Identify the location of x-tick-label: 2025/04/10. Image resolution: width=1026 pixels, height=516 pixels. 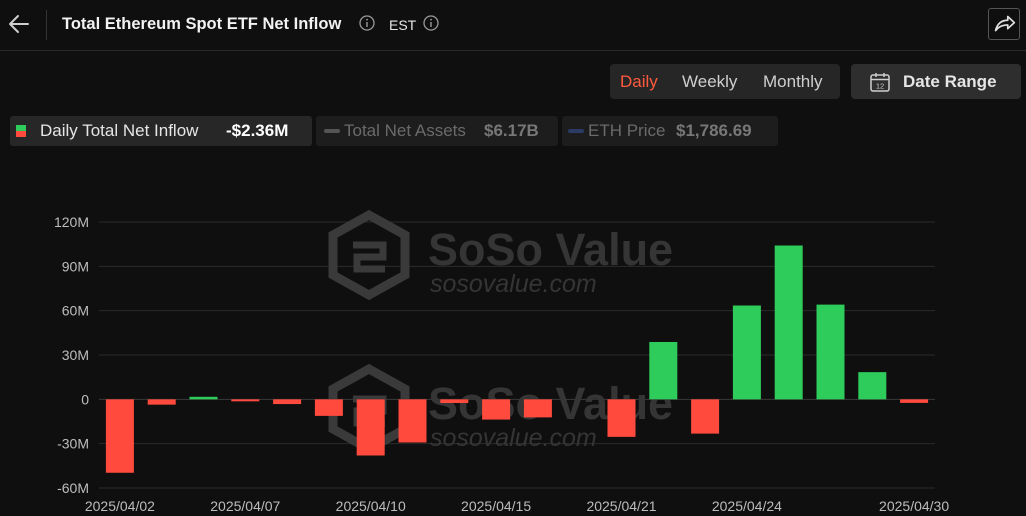
(371, 506).